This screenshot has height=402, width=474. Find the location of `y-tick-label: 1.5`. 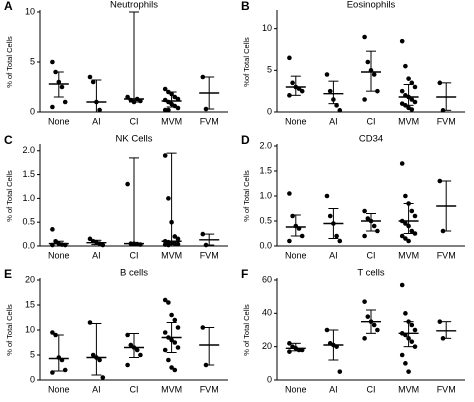

y-tick-label: 1.5 is located at coordinates (28, 174).